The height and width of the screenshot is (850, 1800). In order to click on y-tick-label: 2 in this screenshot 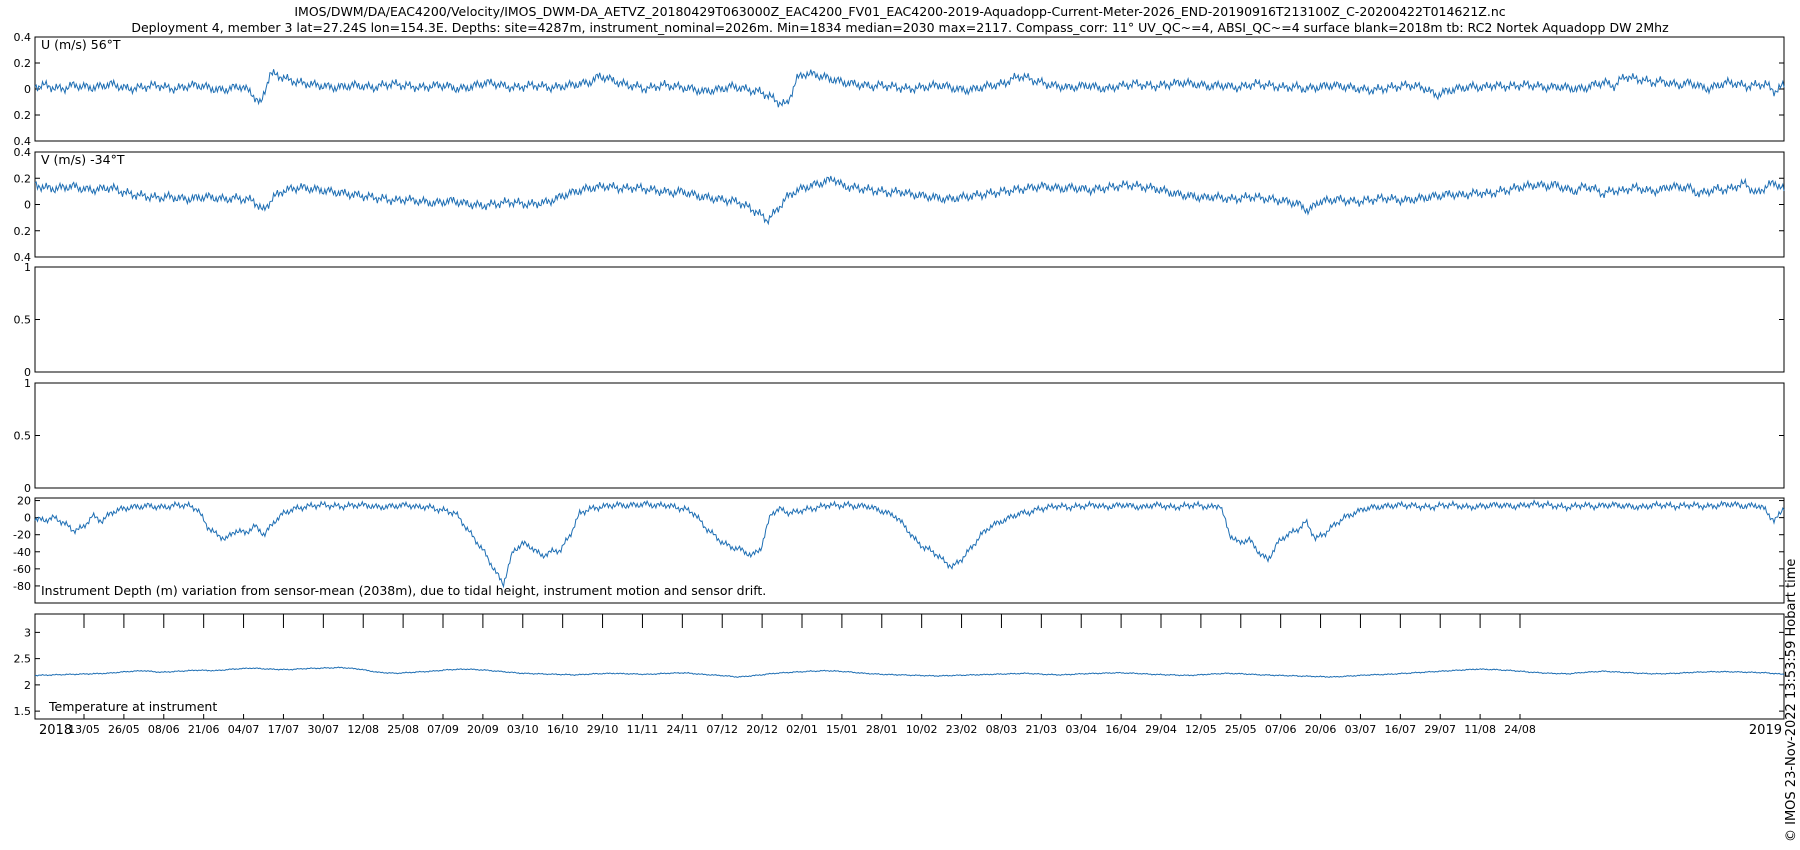, I will do `click(27, 685)`.